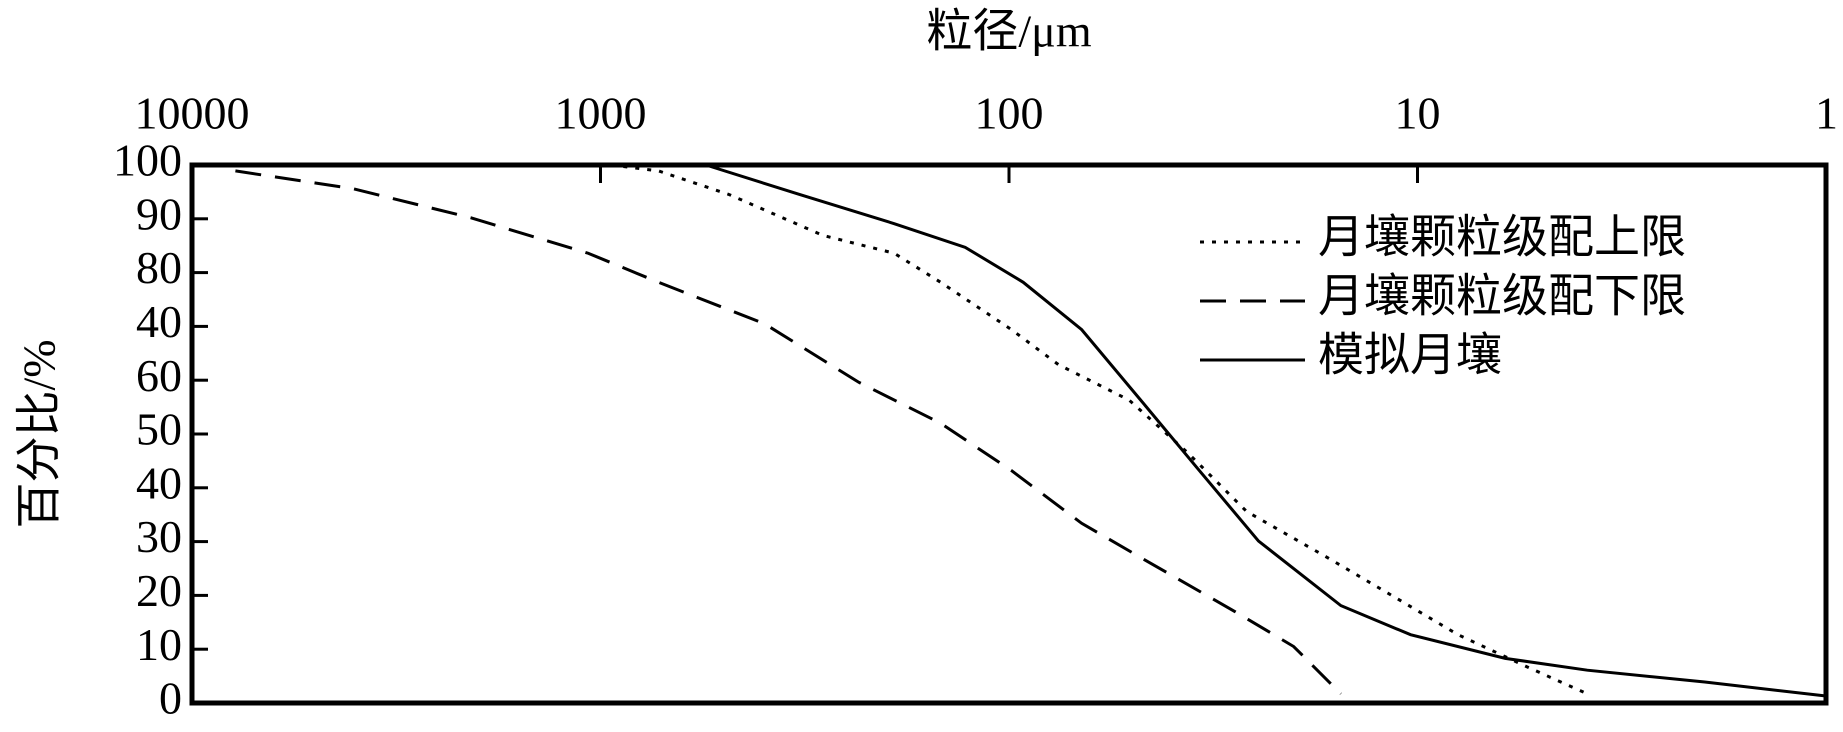 The height and width of the screenshot is (732, 1843). What do you see at coordinates (192, 113) in the screenshot?
I see `x-tick-label: 10000` at bounding box center [192, 113].